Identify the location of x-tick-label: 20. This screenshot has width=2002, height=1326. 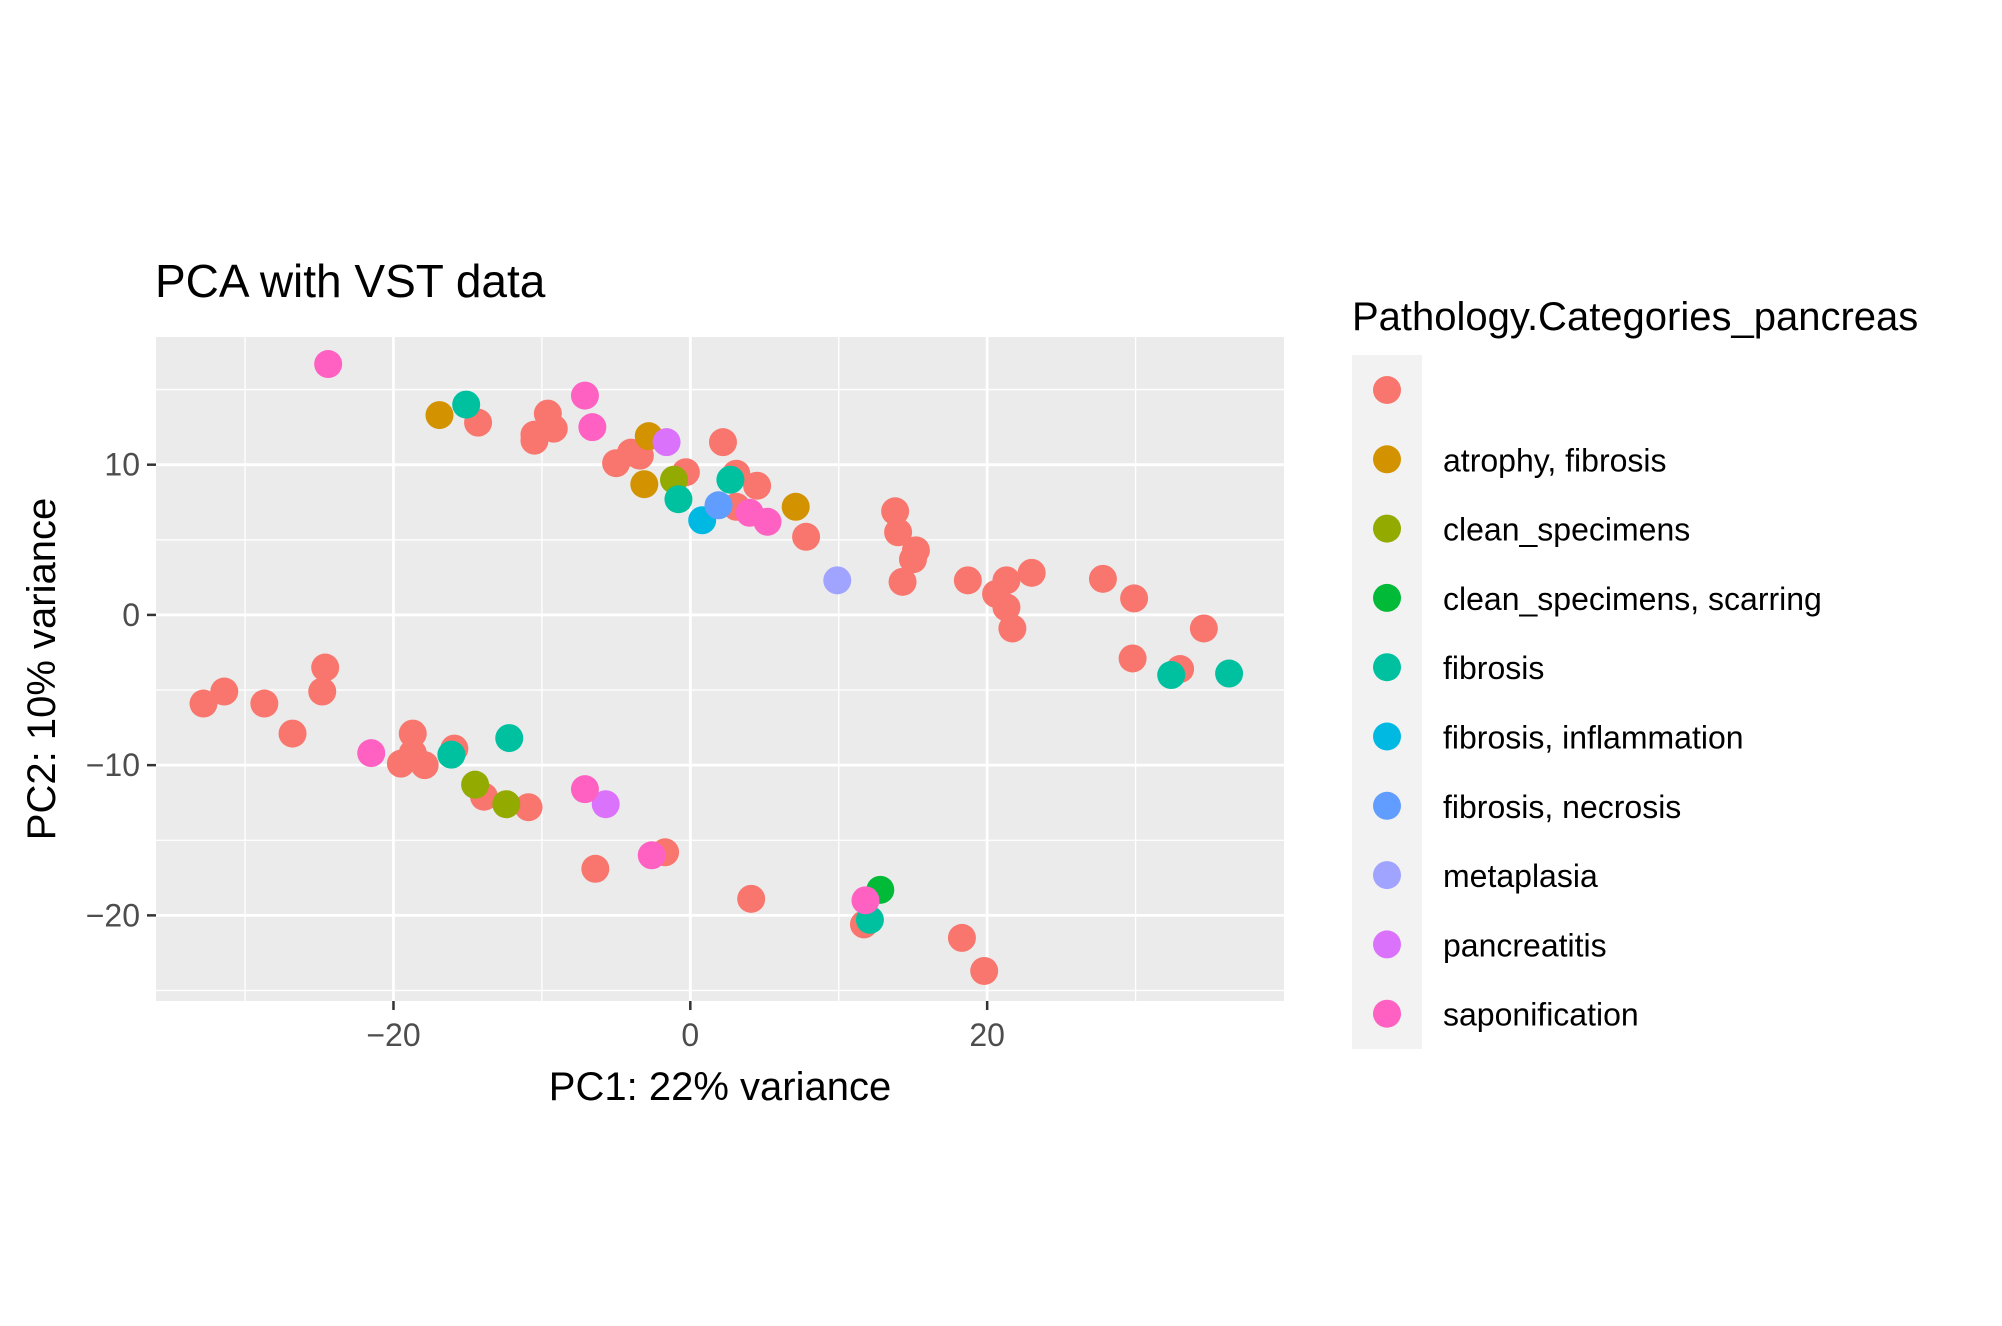
(987, 1035).